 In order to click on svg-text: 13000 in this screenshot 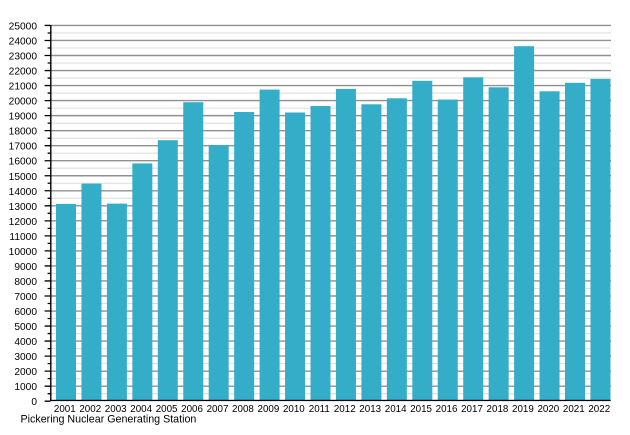, I will do `click(23, 207)`.